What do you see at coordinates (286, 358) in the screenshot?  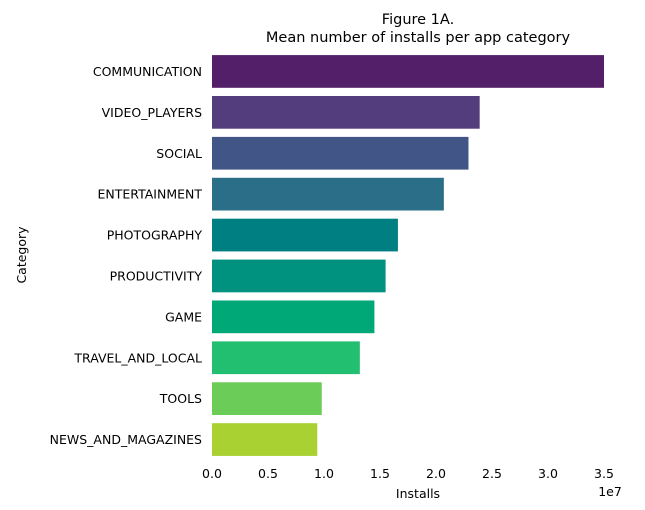 I see `bar-travel-and-local` at bounding box center [286, 358].